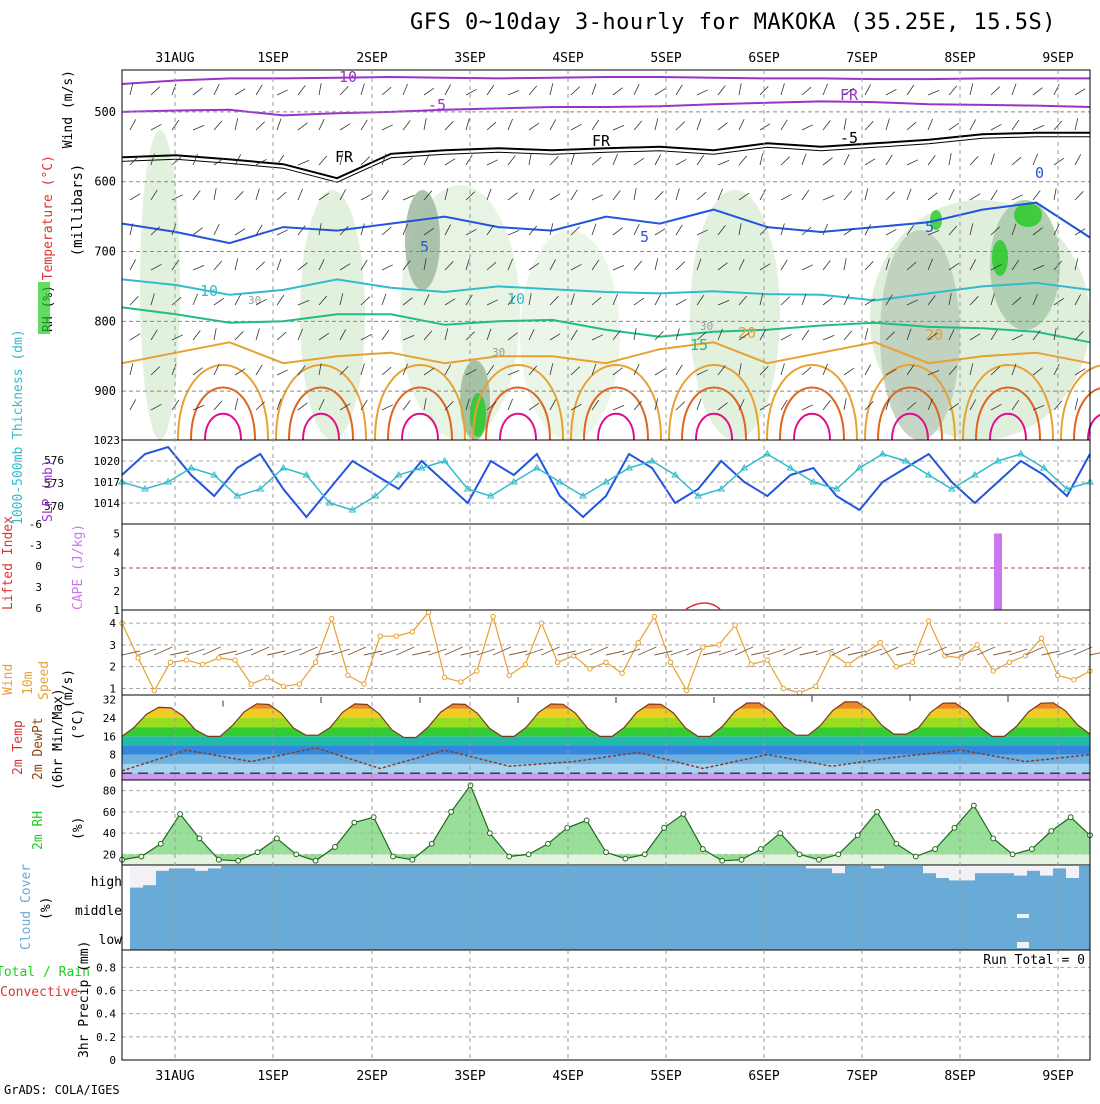 The width and height of the screenshot is (1100, 1104). Describe the element at coordinates (567, 58) in the screenshot. I see `x-tick-top-4SEP: 4SEP` at that location.